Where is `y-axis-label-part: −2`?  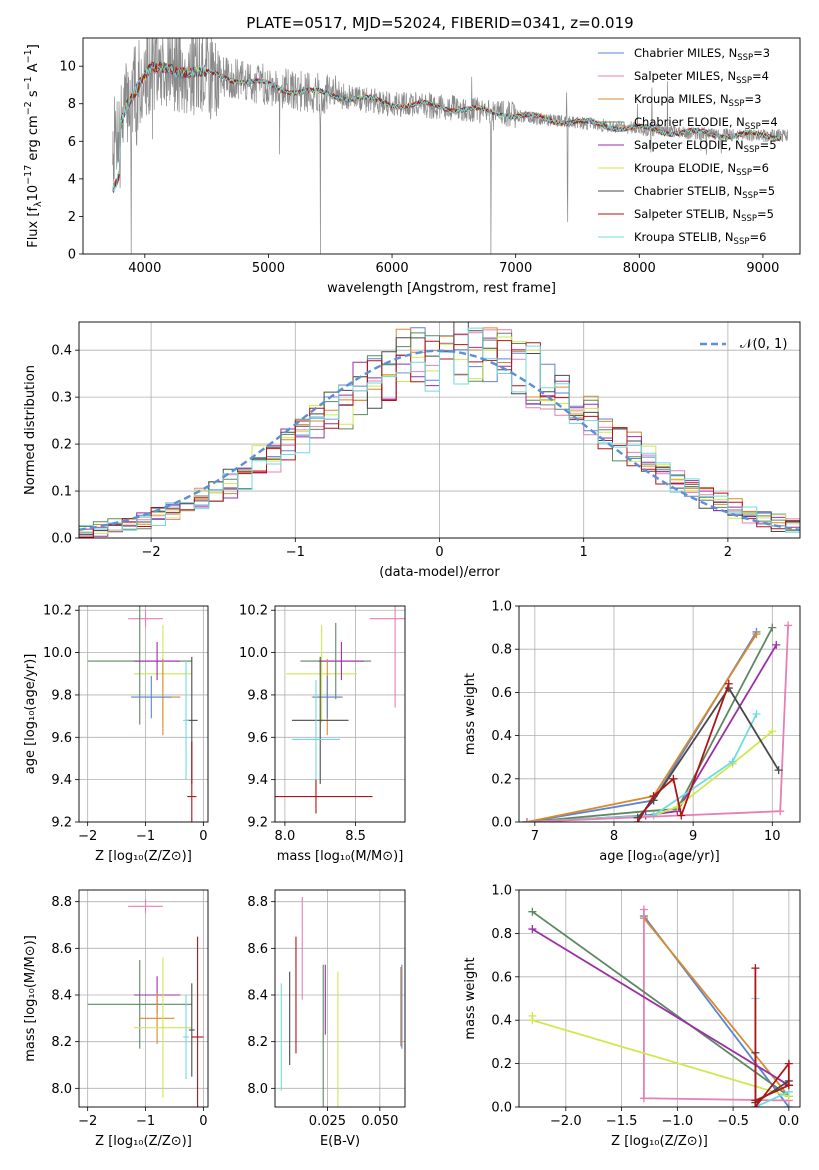
y-axis-label-part: −2 is located at coordinates (28, 108).